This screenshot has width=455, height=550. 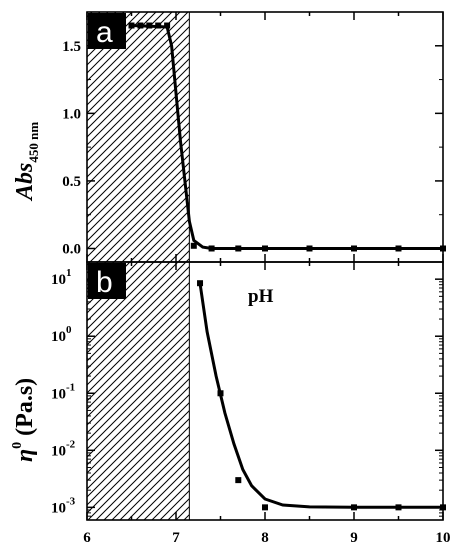 What do you see at coordinates (138, 391) in the screenshot?
I see `panel-b-shaded-region` at bounding box center [138, 391].